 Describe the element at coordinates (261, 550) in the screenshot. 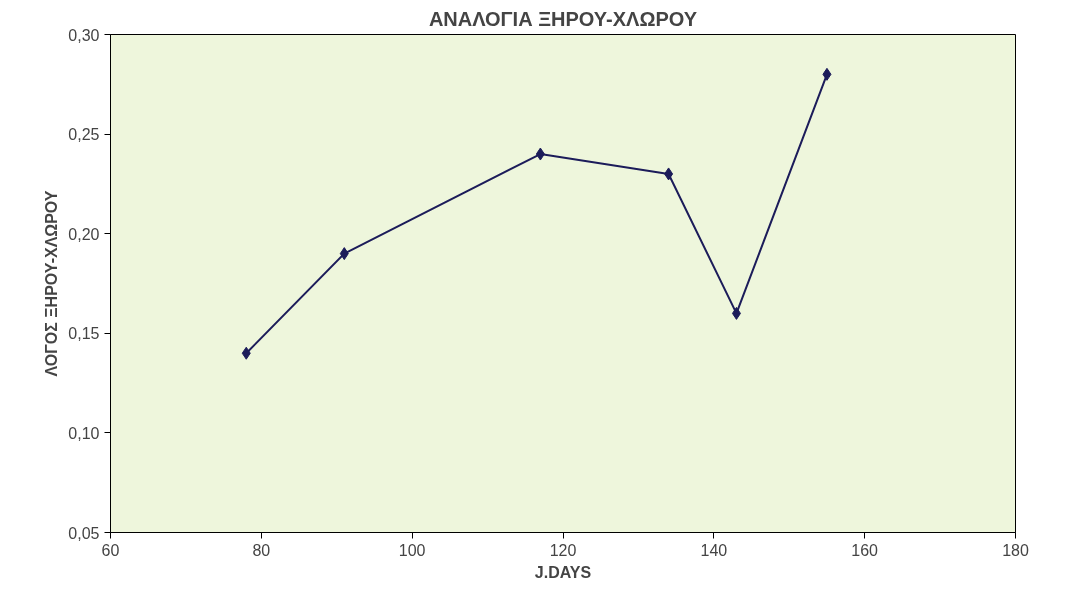

I see `x-tick-label: 80` at that location.